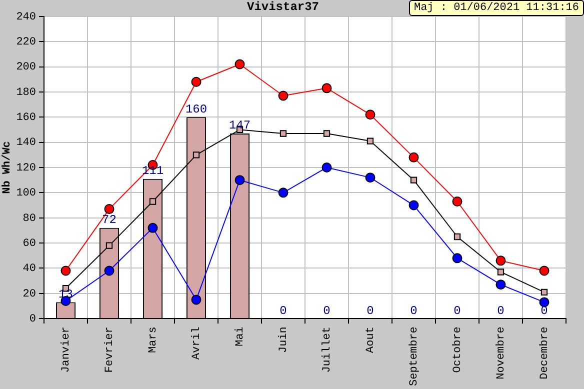  What do you see at coordinates (196, 109) in the screenshot?
I see `data-label: 160` at bounding box center [196, 109].